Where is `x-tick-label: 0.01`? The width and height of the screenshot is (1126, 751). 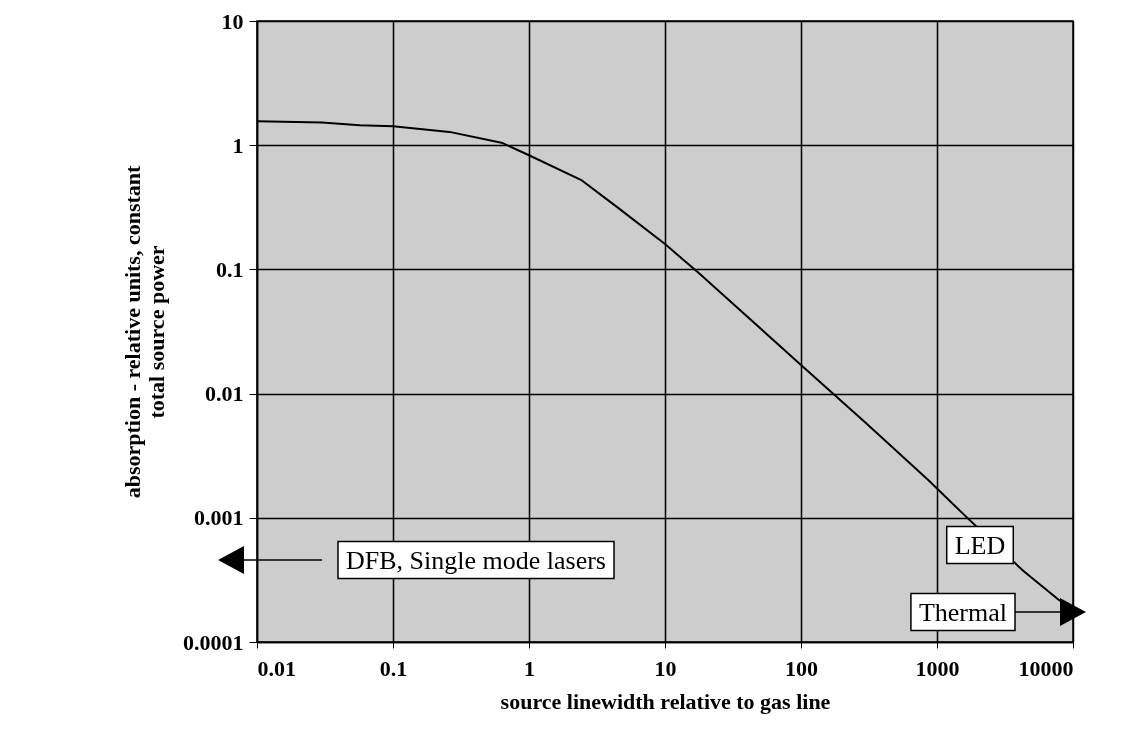 x-tick-label: 0.01 is located at coordinates (276, 668).